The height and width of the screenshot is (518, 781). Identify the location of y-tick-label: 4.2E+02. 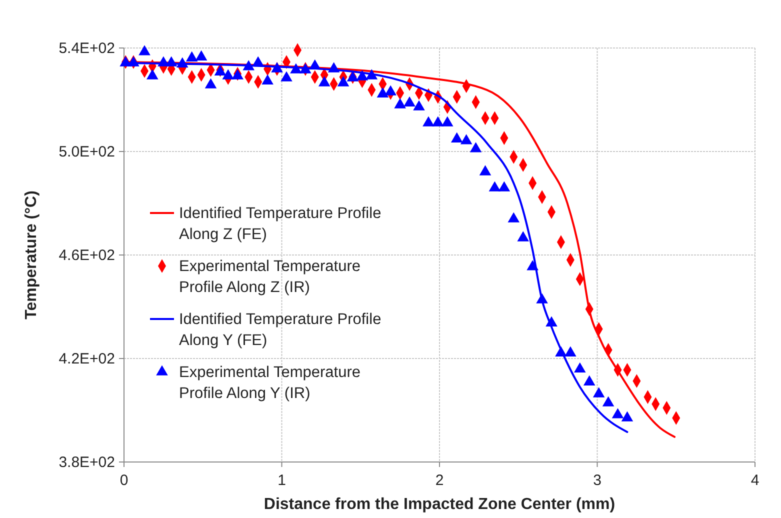
(86, 359).